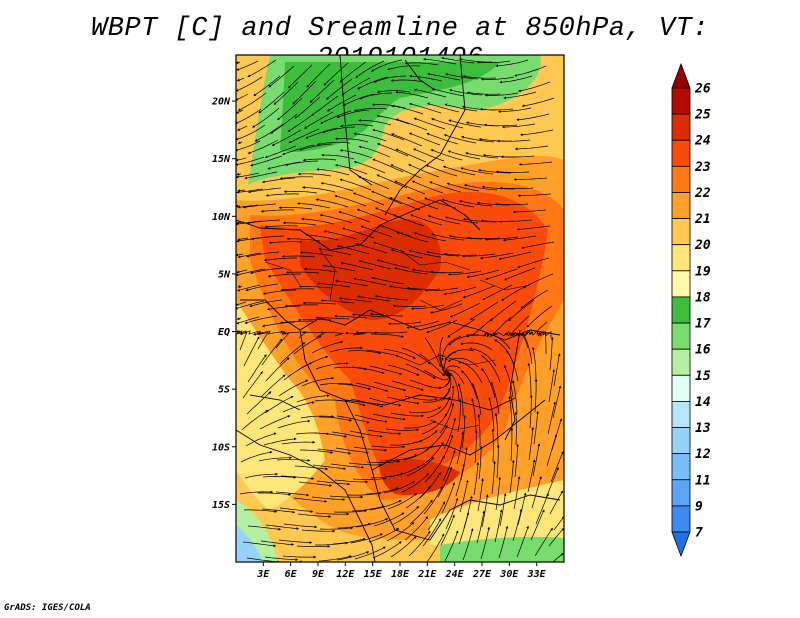 This screenshot has width=800, height=618. I want to click on colorbar-level-label: 24, so click(702, 141).